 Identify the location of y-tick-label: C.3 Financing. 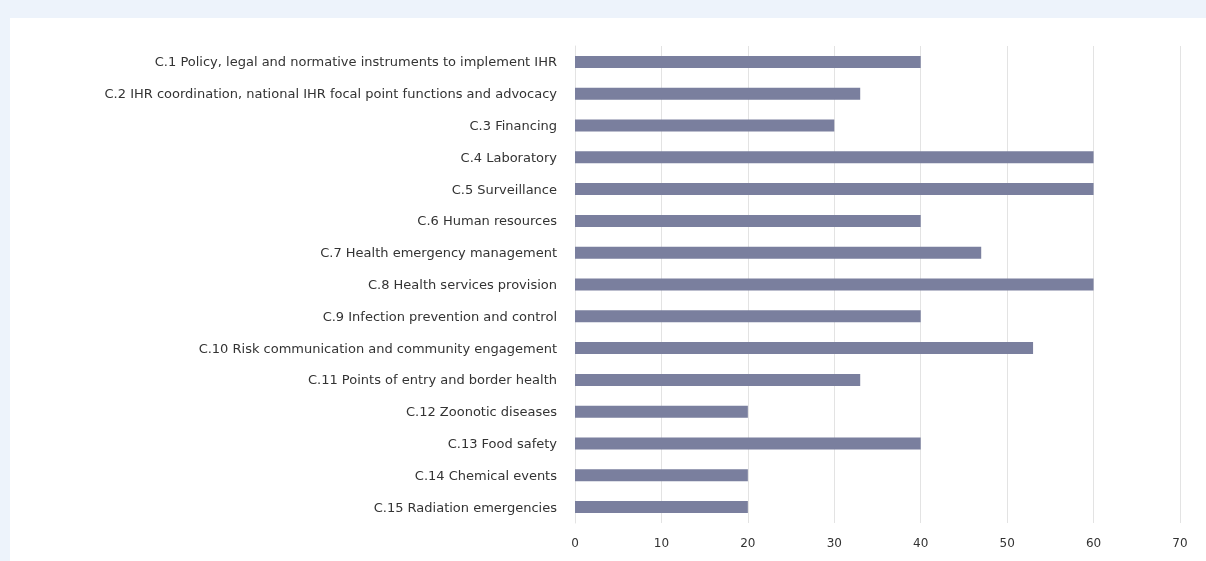
(513, 125).